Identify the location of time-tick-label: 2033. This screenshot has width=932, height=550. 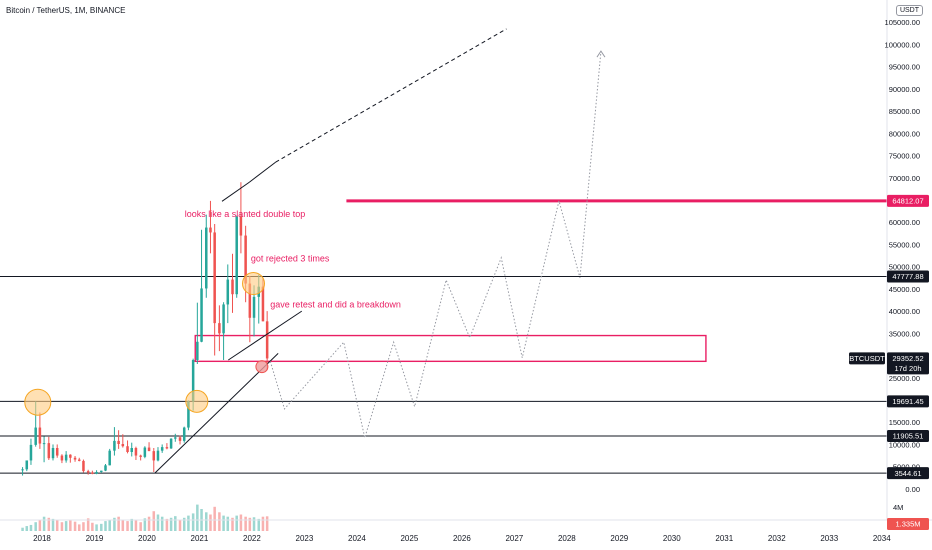
(829, 538).